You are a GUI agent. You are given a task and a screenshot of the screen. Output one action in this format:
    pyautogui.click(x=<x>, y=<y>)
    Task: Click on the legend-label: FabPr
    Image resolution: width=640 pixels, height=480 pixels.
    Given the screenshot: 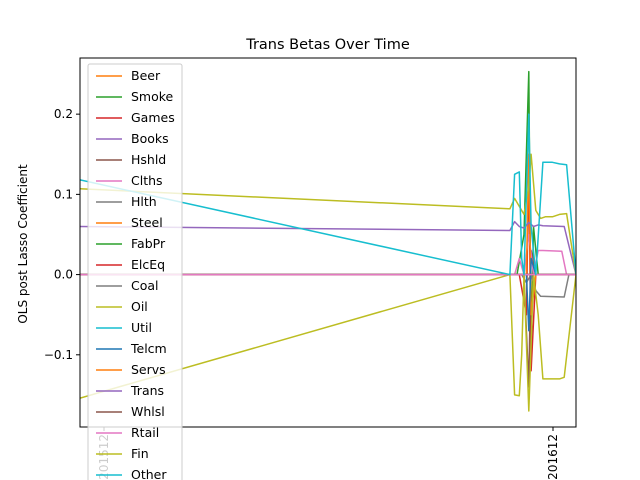 What is the action you would take?
    pyautogui.click(x=148, y=243)
    